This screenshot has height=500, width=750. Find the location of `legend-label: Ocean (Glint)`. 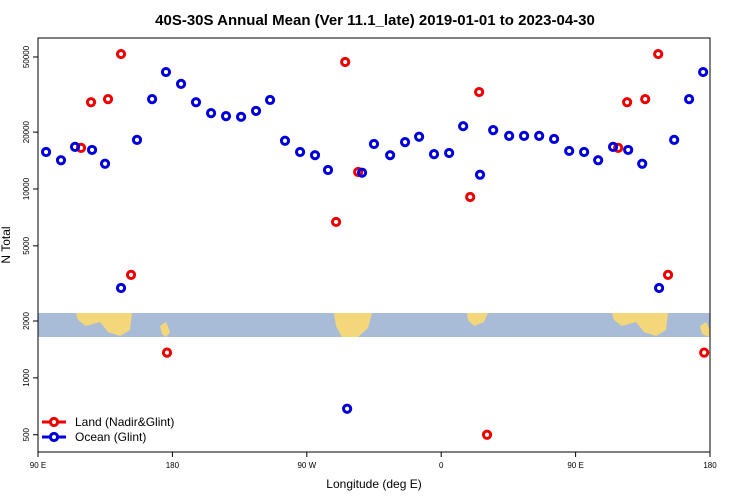

legend-label: Ocean (Glint) is located at coordinates (110, 437).